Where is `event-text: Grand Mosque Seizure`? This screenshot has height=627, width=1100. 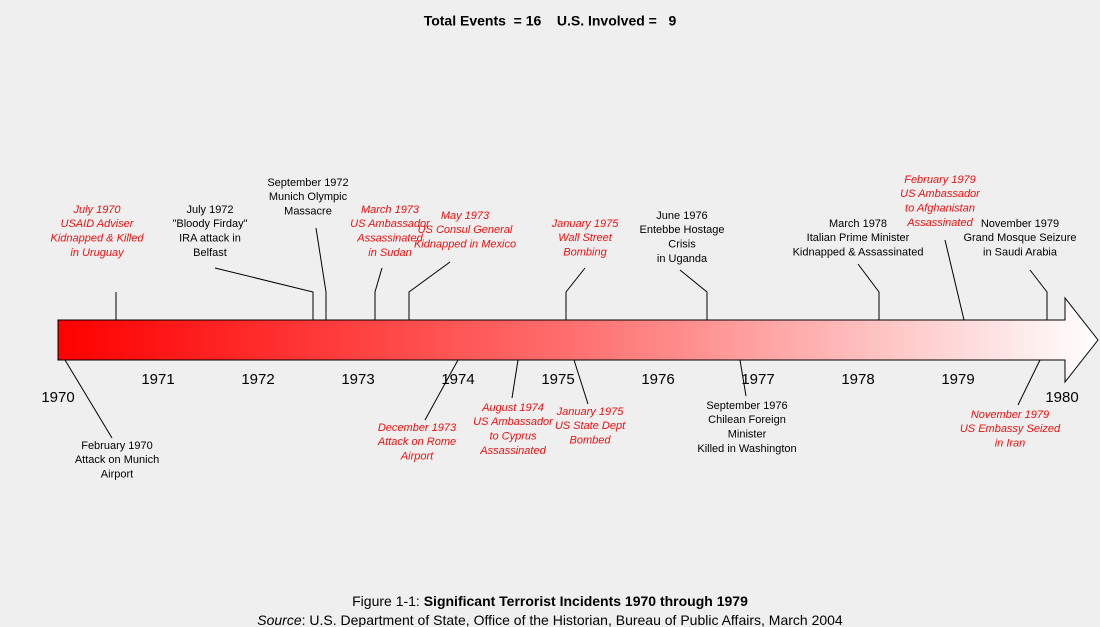
event-text: Grand Mosque Seizure is located at coordinates (1019, 238).